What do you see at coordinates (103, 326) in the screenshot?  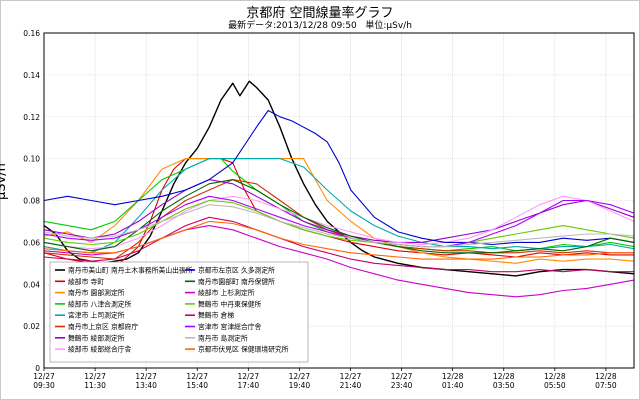 I see `legend-entry: 南丹市上京区 京都府庁` at bounding box center [103, 326].